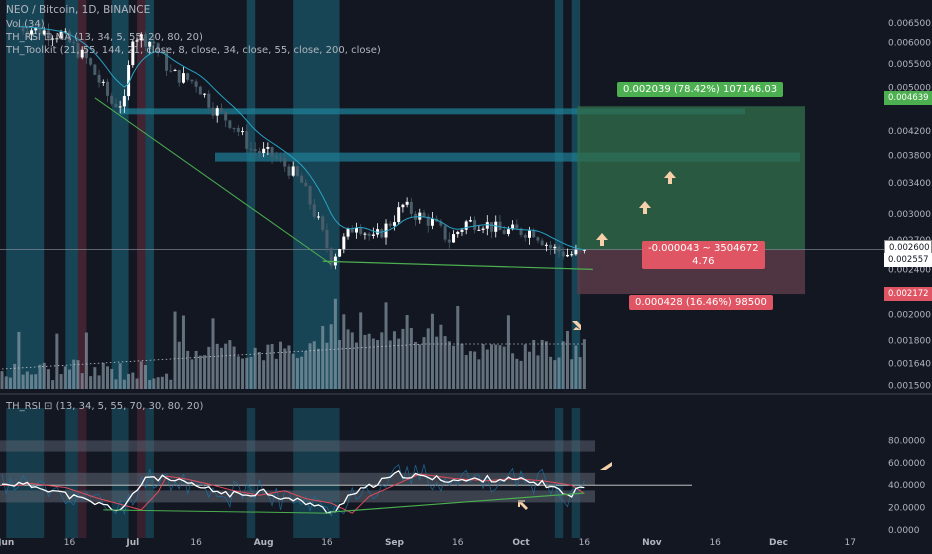 Image resolution: width=932 pixels, height=554 pixels. Describe the element at coordinates (701, 302) in the screenshot. I see `stop-label: 0.000428 (16.46%) 98500` at that location.